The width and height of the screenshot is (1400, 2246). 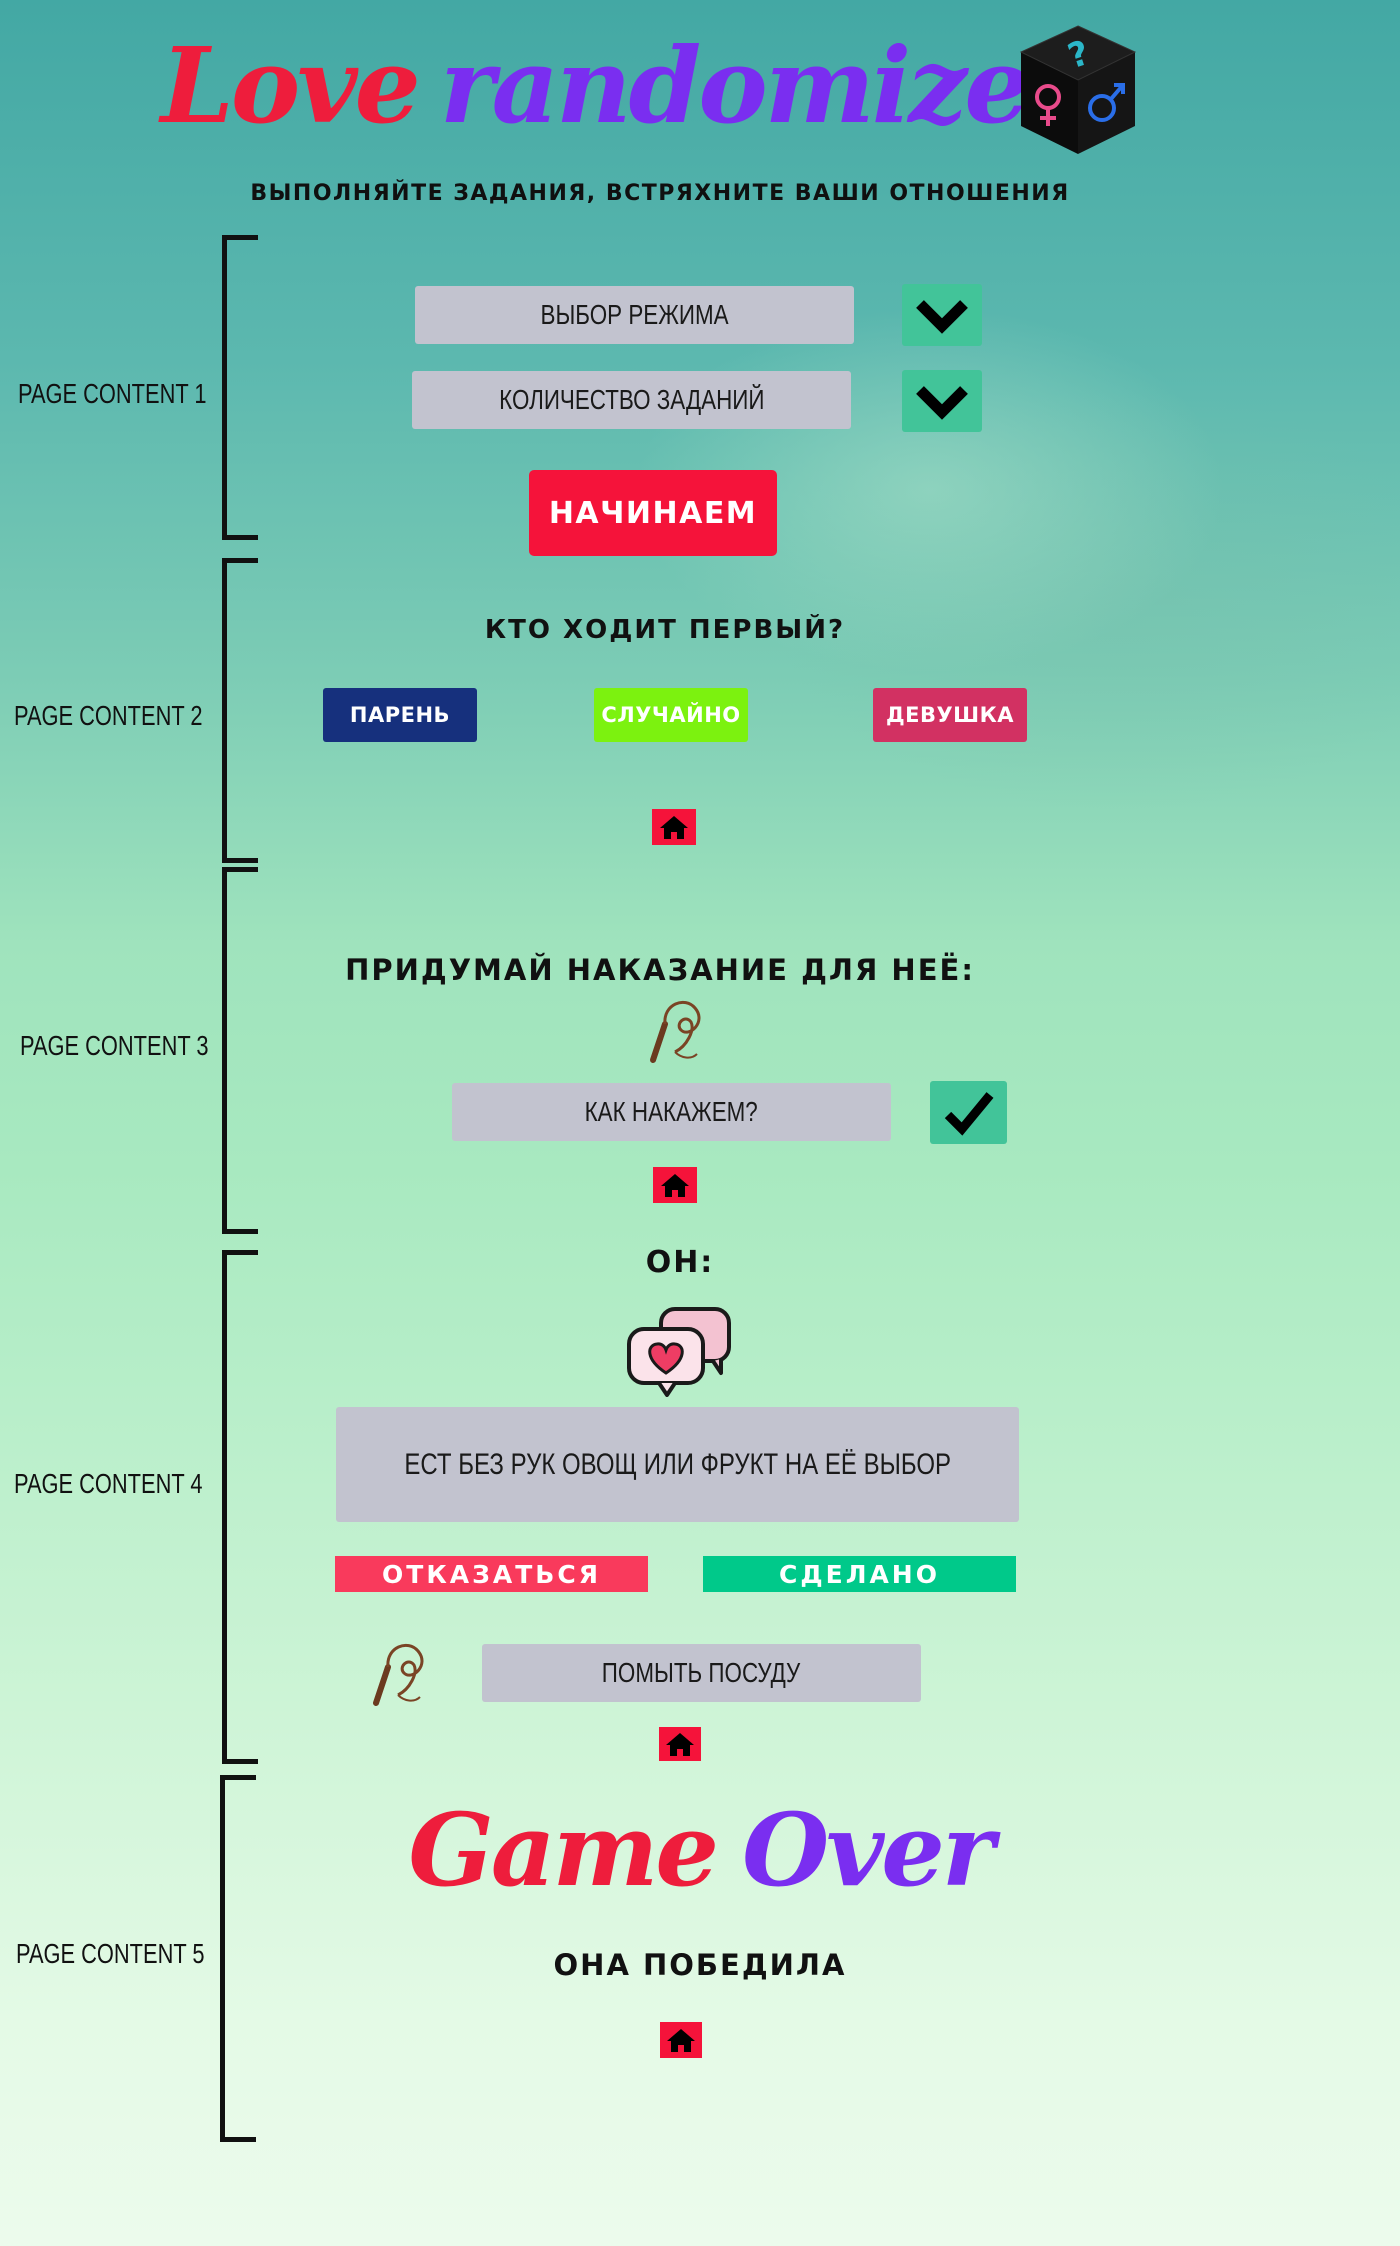 I want to click on task-count-dropdown-button, so click(x=942, y=401).